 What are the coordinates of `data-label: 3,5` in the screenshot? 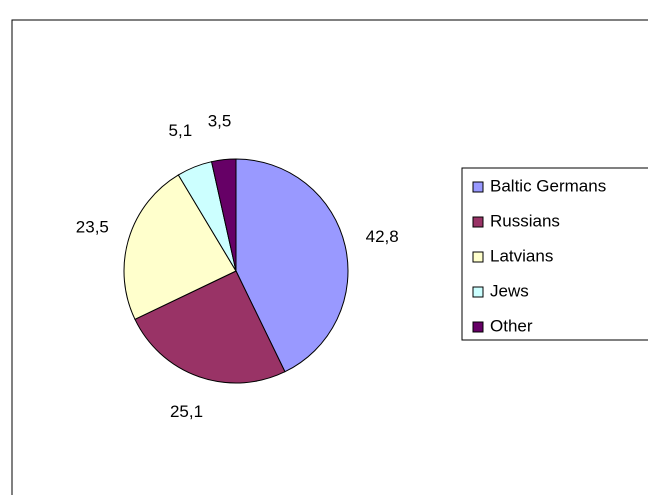 It's located at (220, 120).